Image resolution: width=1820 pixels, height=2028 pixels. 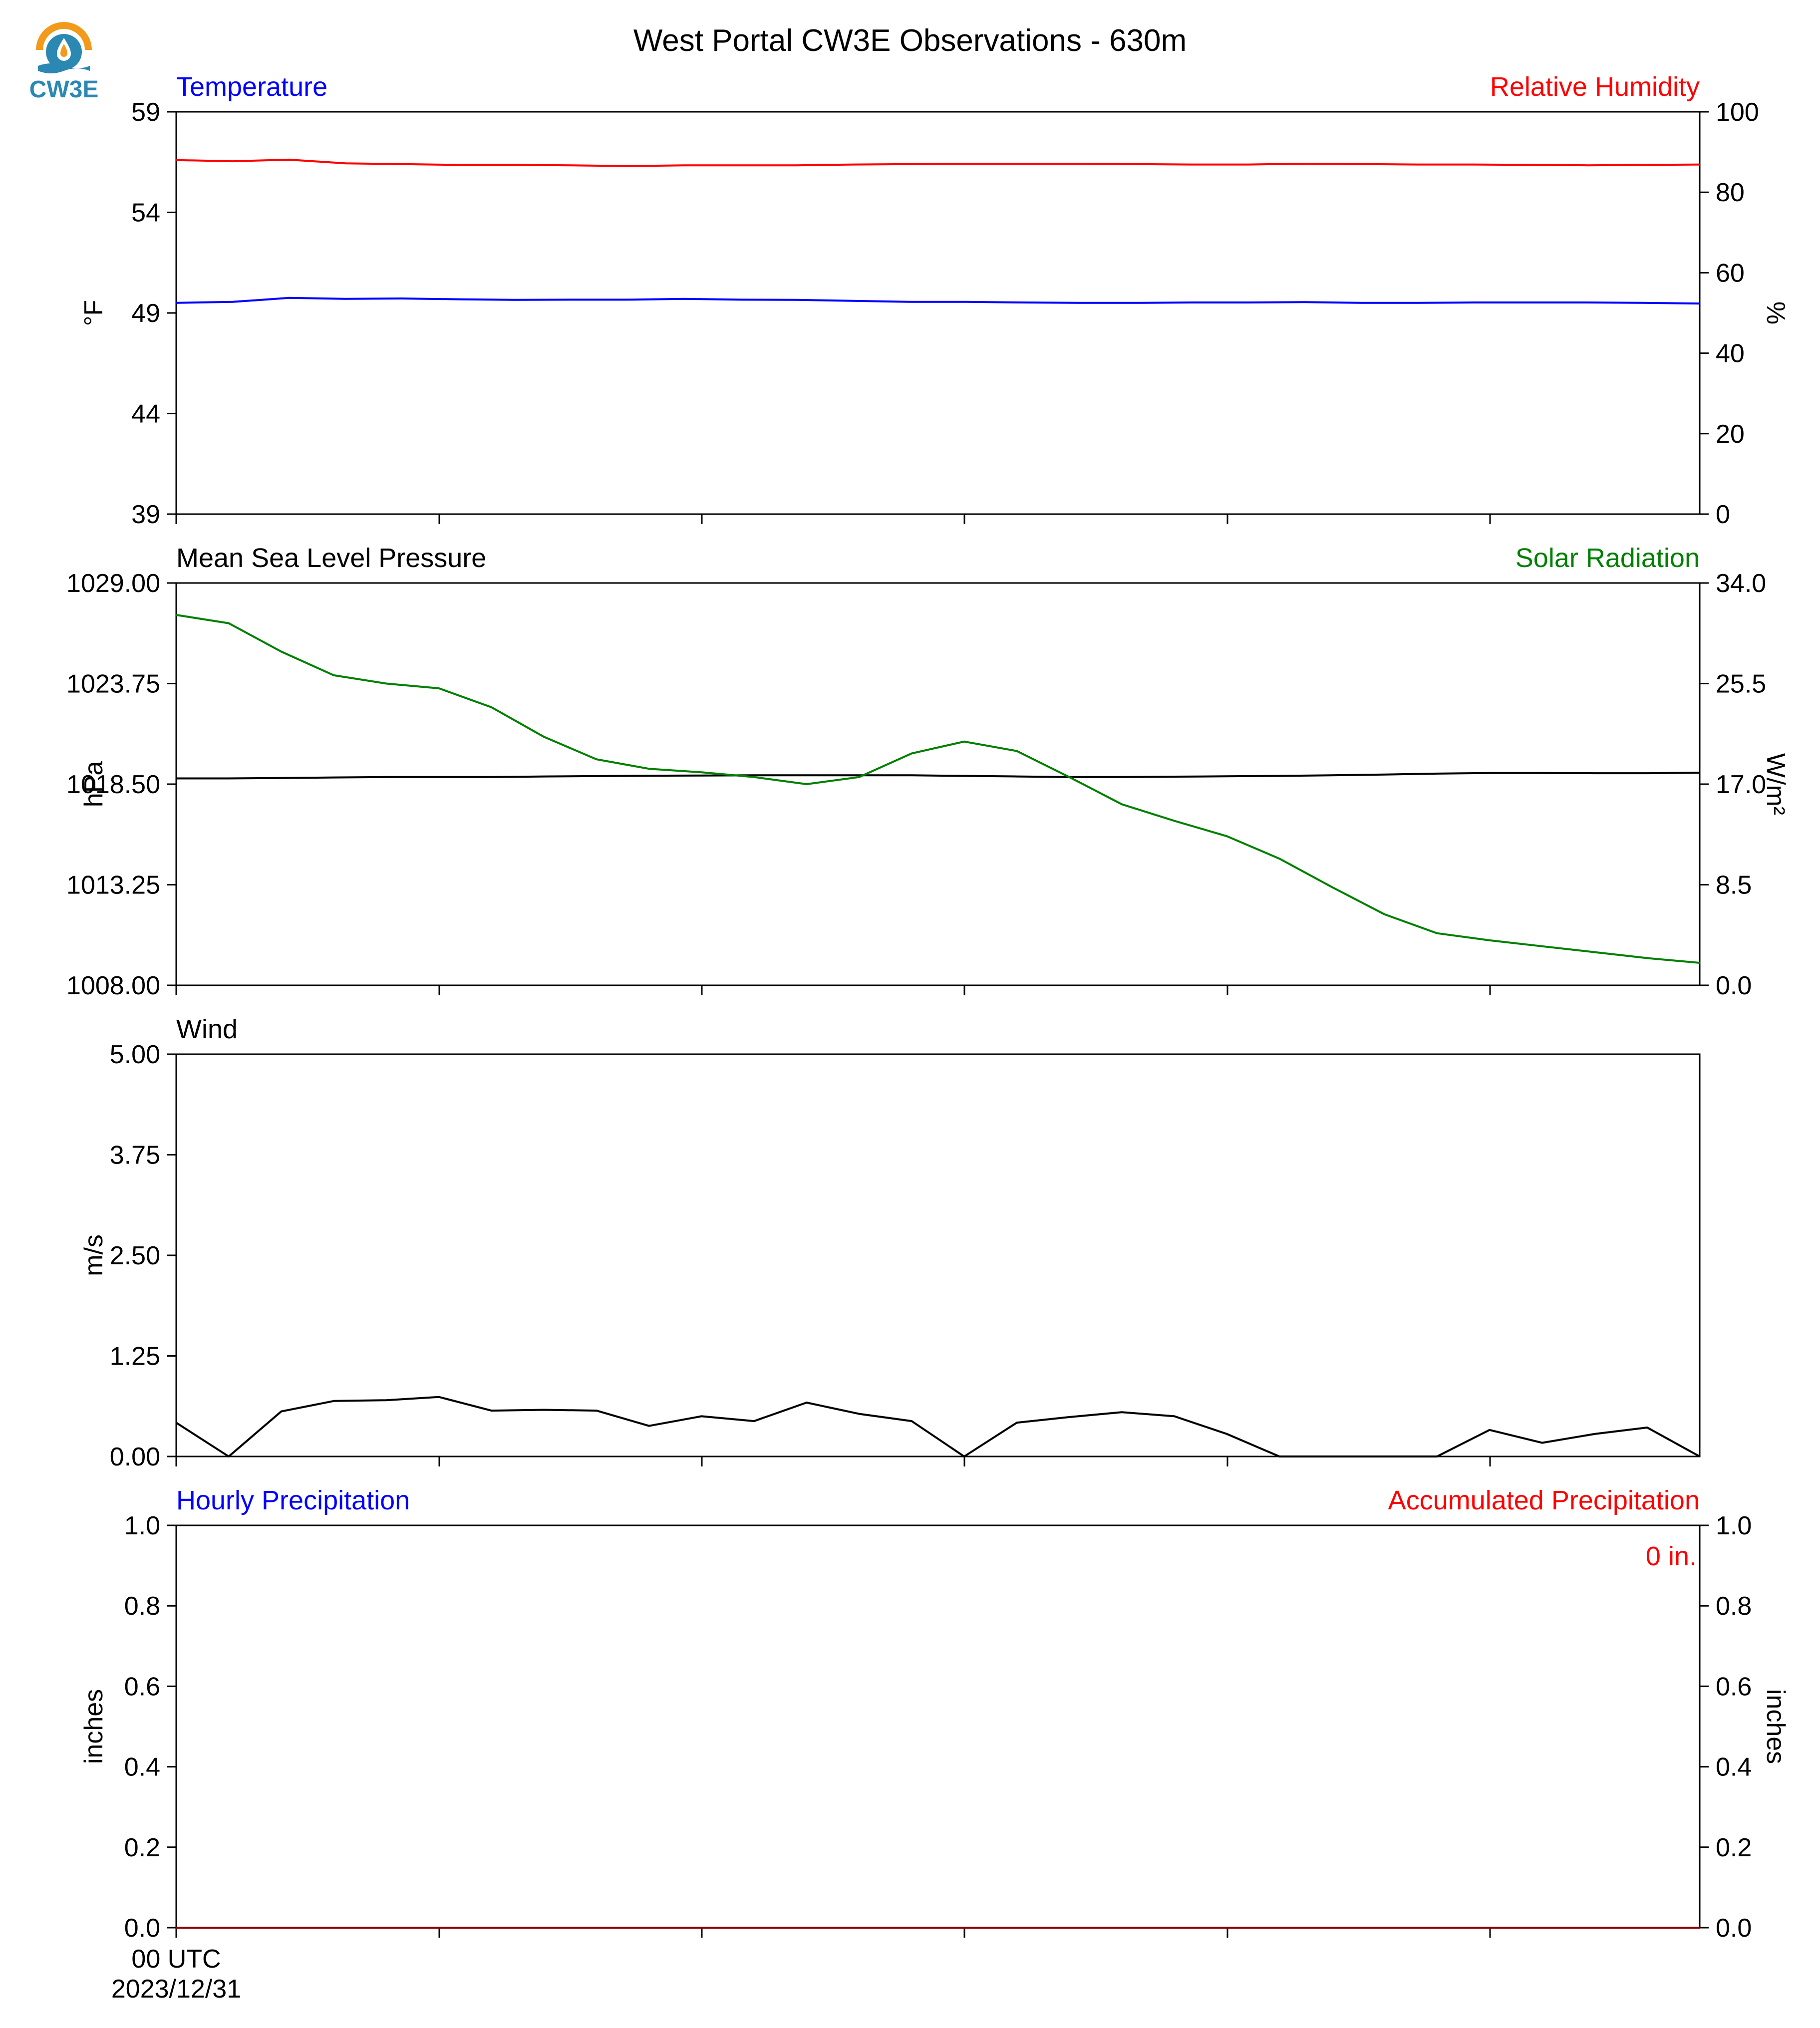 What do you see at coordinates (1544, 1500) in the screenshot?
I see `panel-right-title: Accumulated Precipitation` at bounding box center [1544, 1500].